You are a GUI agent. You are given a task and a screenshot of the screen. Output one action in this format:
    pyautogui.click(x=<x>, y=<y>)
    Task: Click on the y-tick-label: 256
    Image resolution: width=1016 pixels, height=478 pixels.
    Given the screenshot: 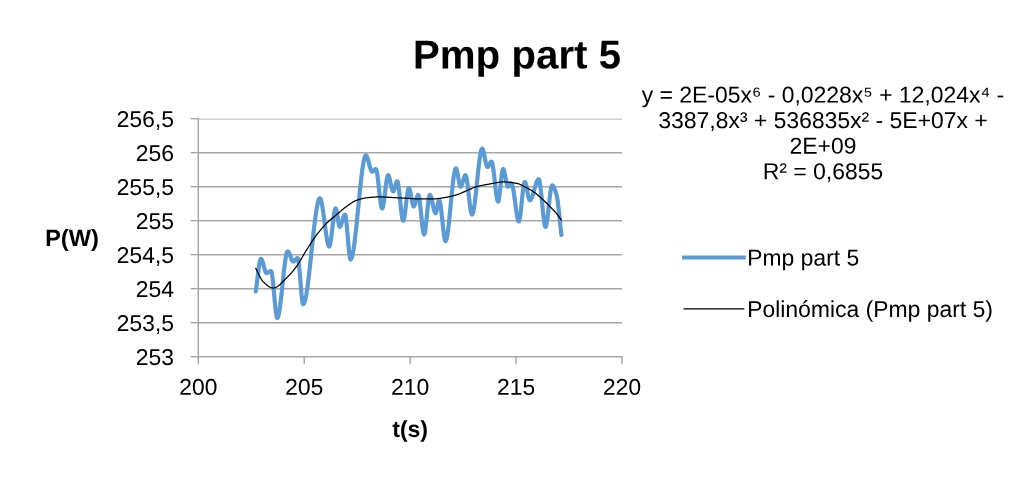 What is the action you would take?
    pyautogui.click(x=154, y=153)
    